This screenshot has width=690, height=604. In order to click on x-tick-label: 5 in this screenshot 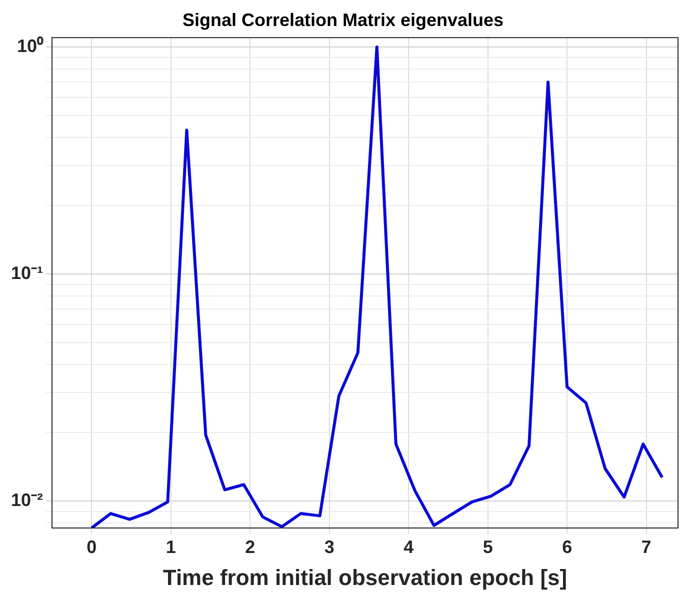, I will do `click(487, 546)`.